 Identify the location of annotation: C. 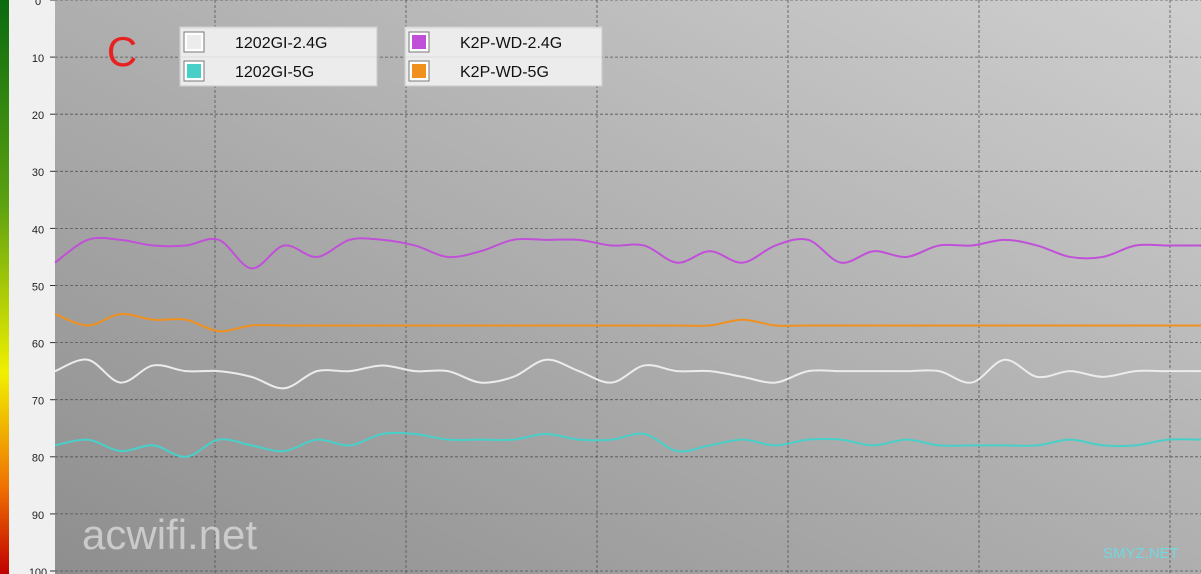
(122, 51).